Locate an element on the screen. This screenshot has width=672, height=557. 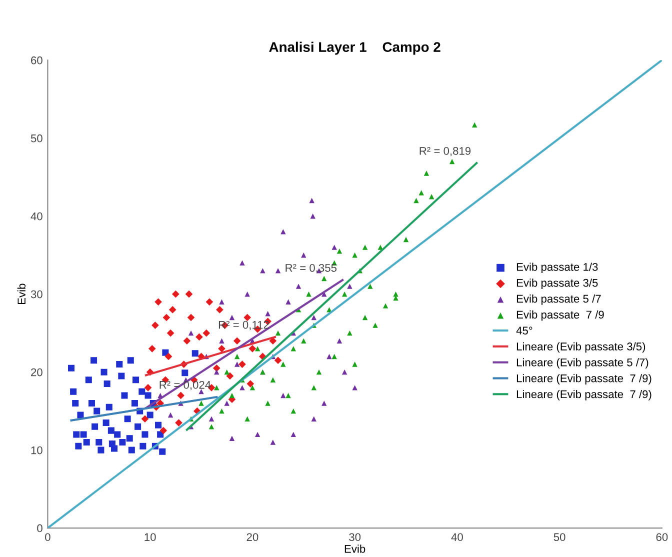
y-tick-label: 0 is located at coordinates (39, 528).